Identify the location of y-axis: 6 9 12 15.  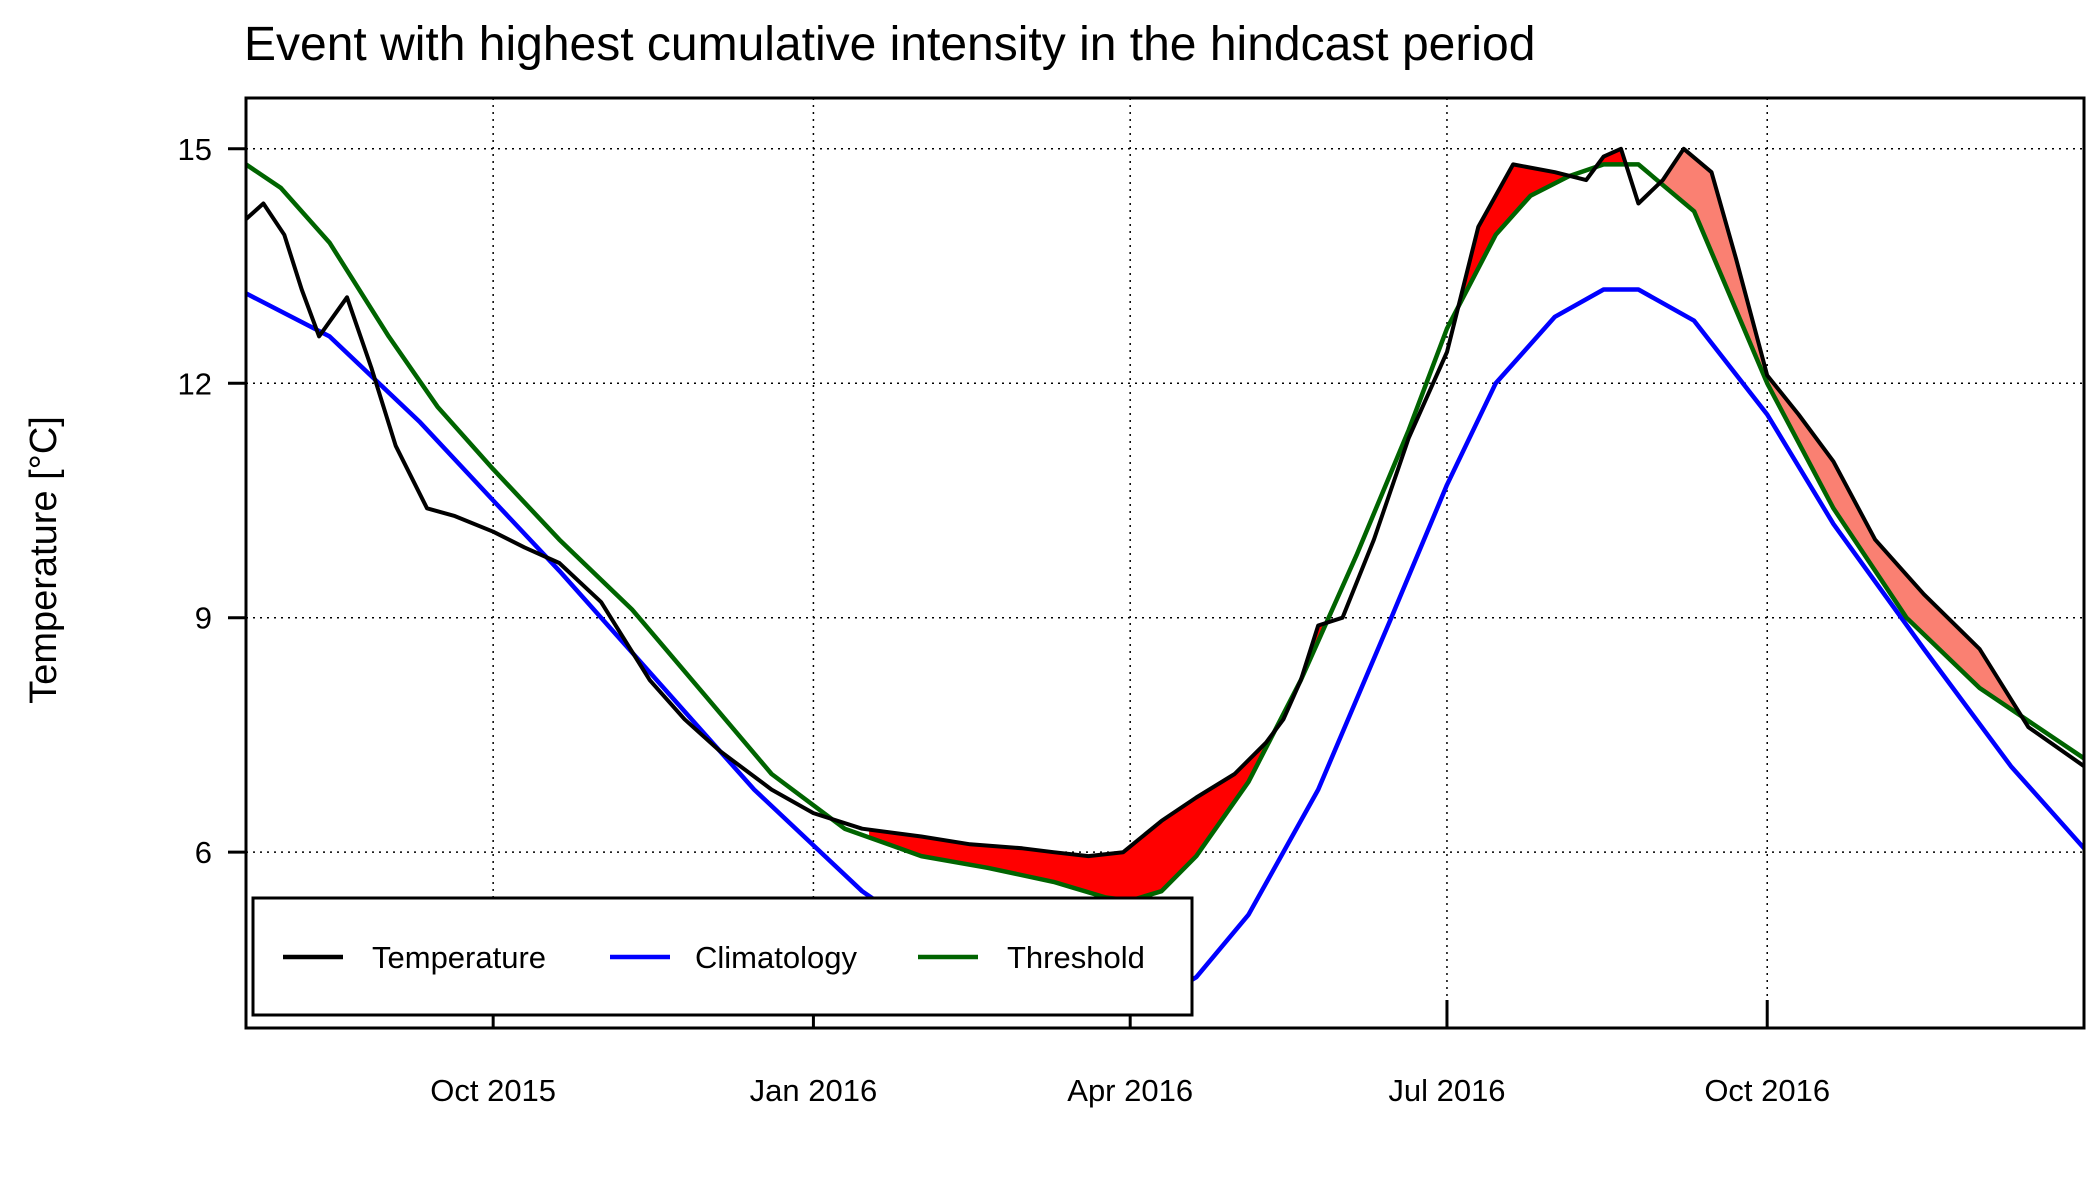
(212, 501).